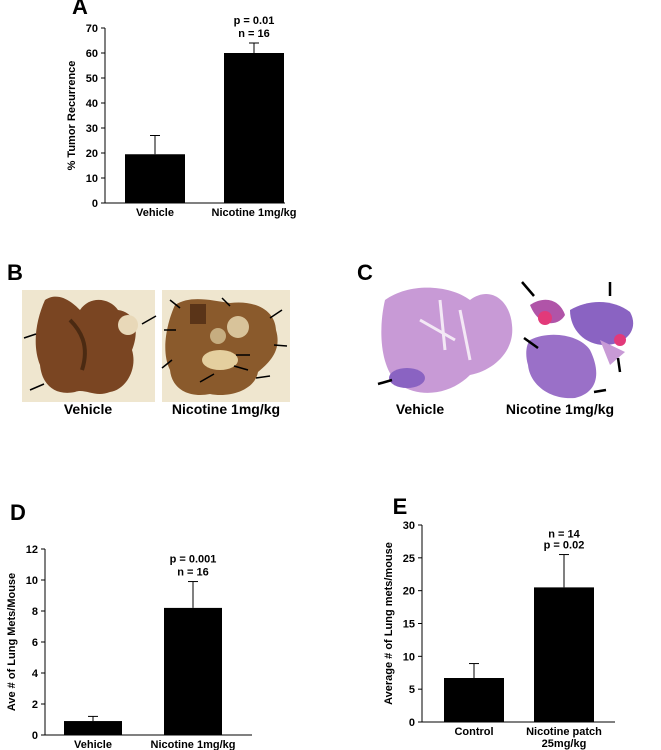  What do you see at coordinates (156, 346) in the screenshot?
I see `photo-b` at bounding box center [156, 346].